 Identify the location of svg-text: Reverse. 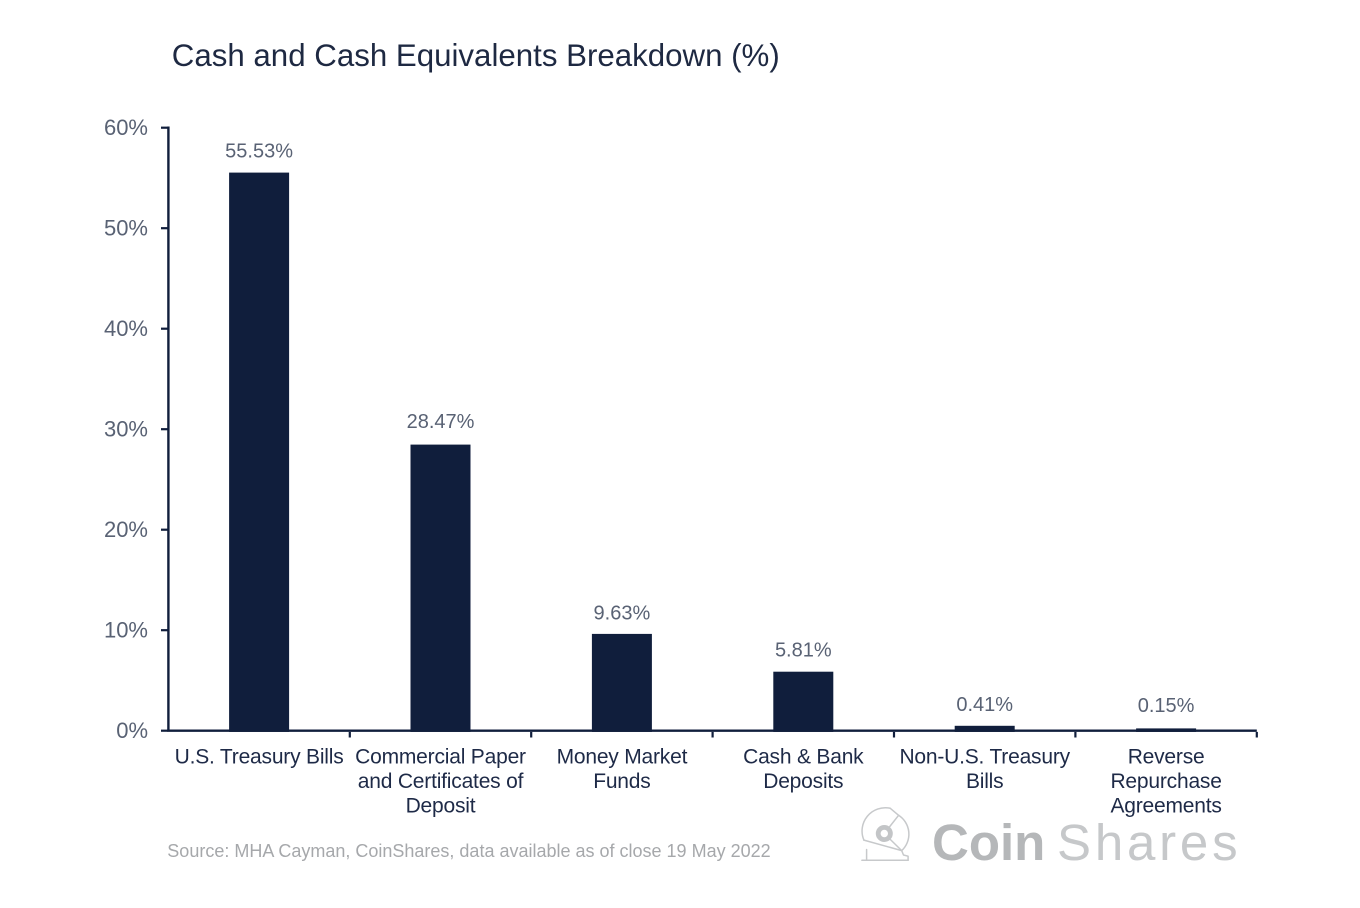
(1166, 757).